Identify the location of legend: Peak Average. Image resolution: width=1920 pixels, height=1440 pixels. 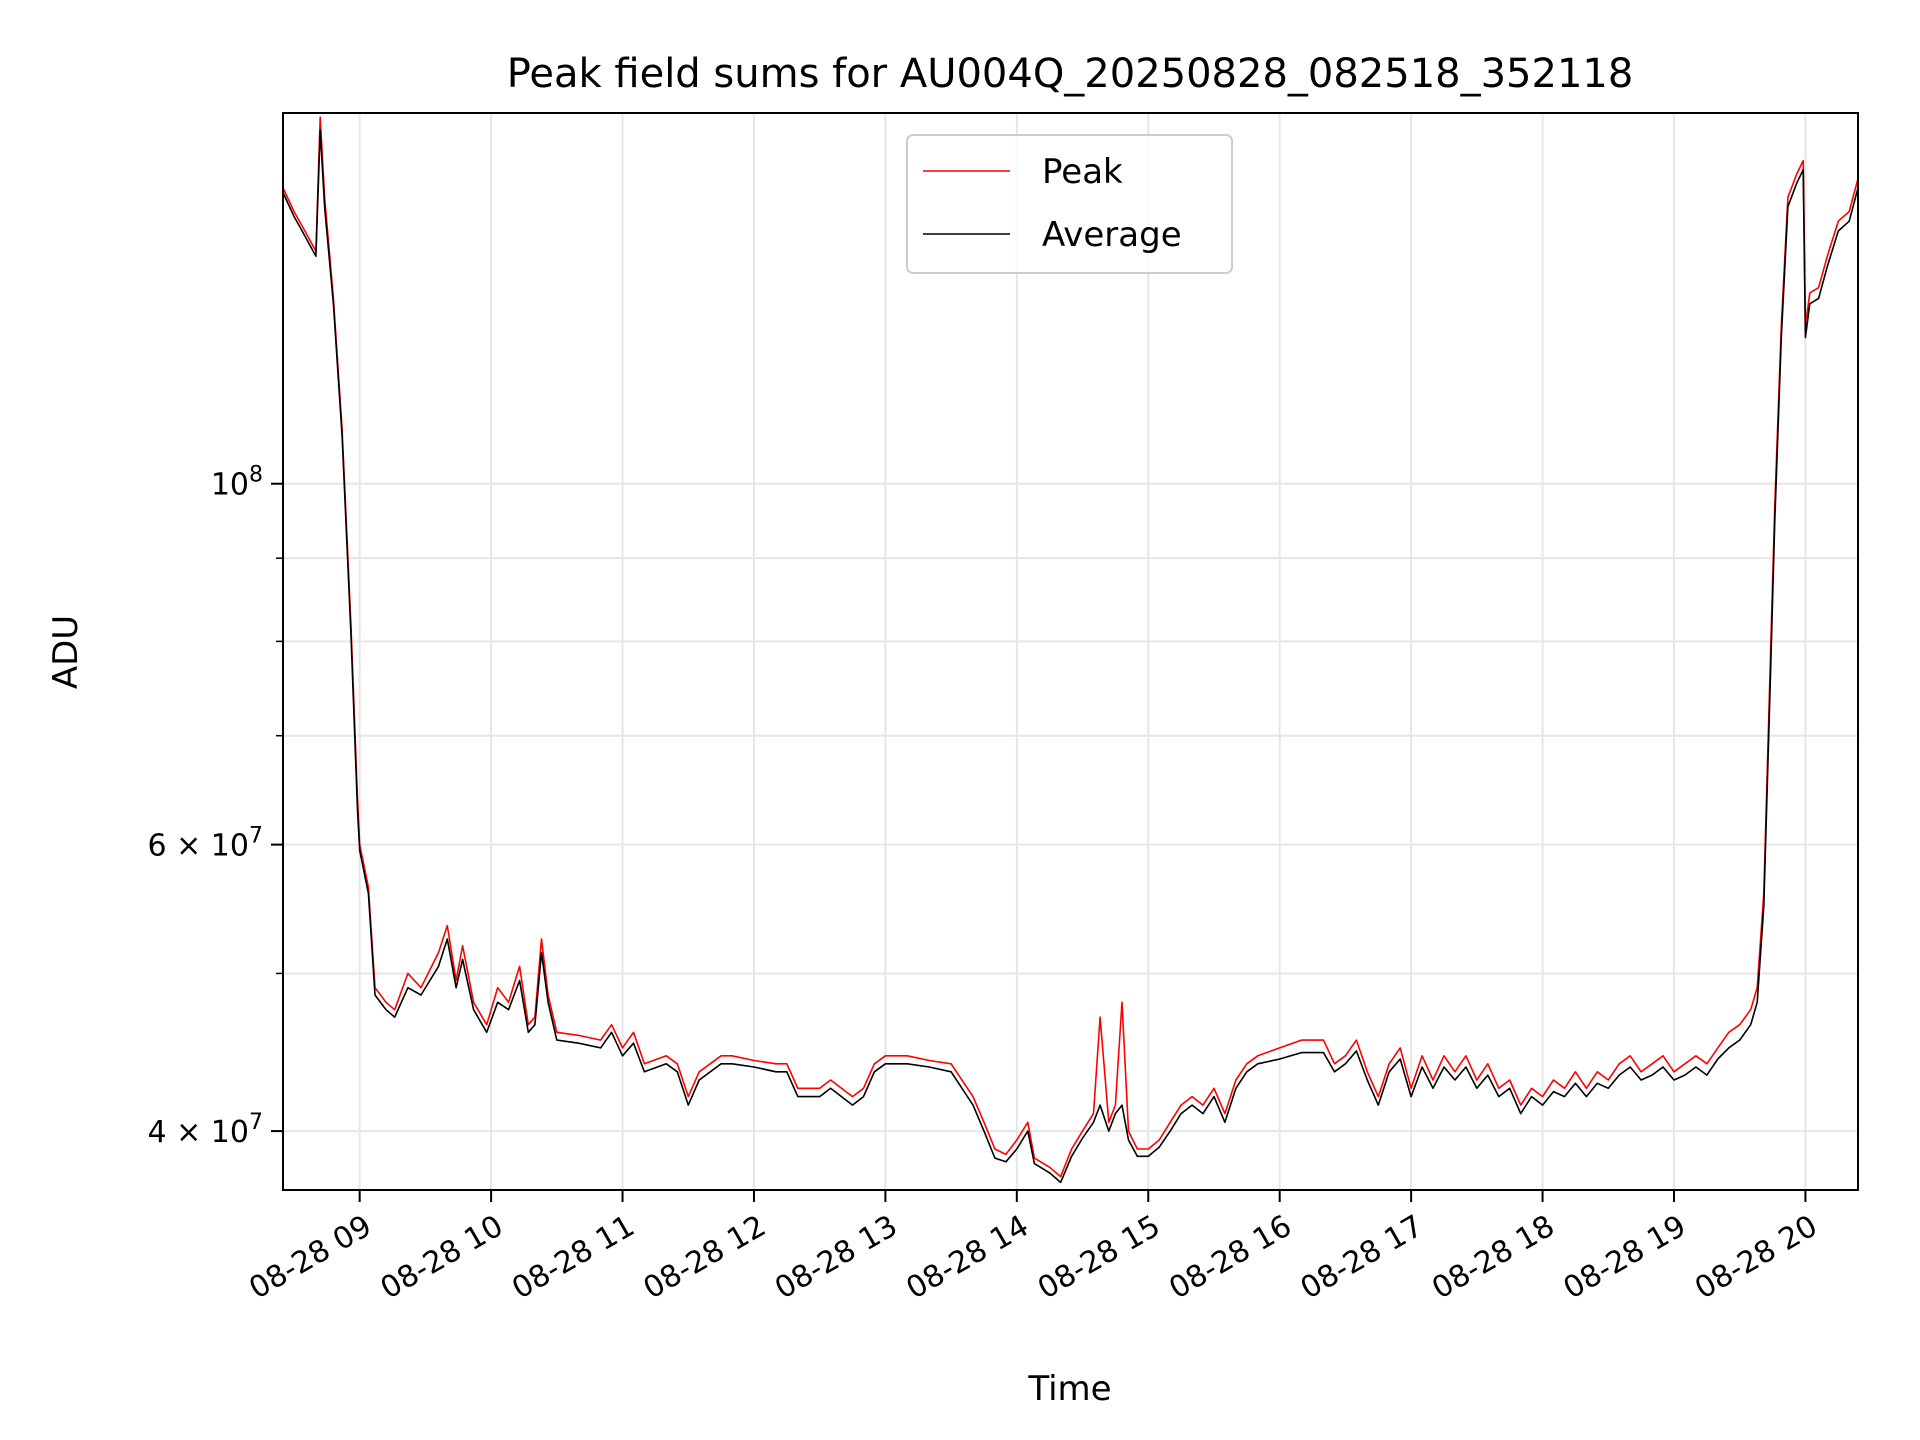
(1069, 204).